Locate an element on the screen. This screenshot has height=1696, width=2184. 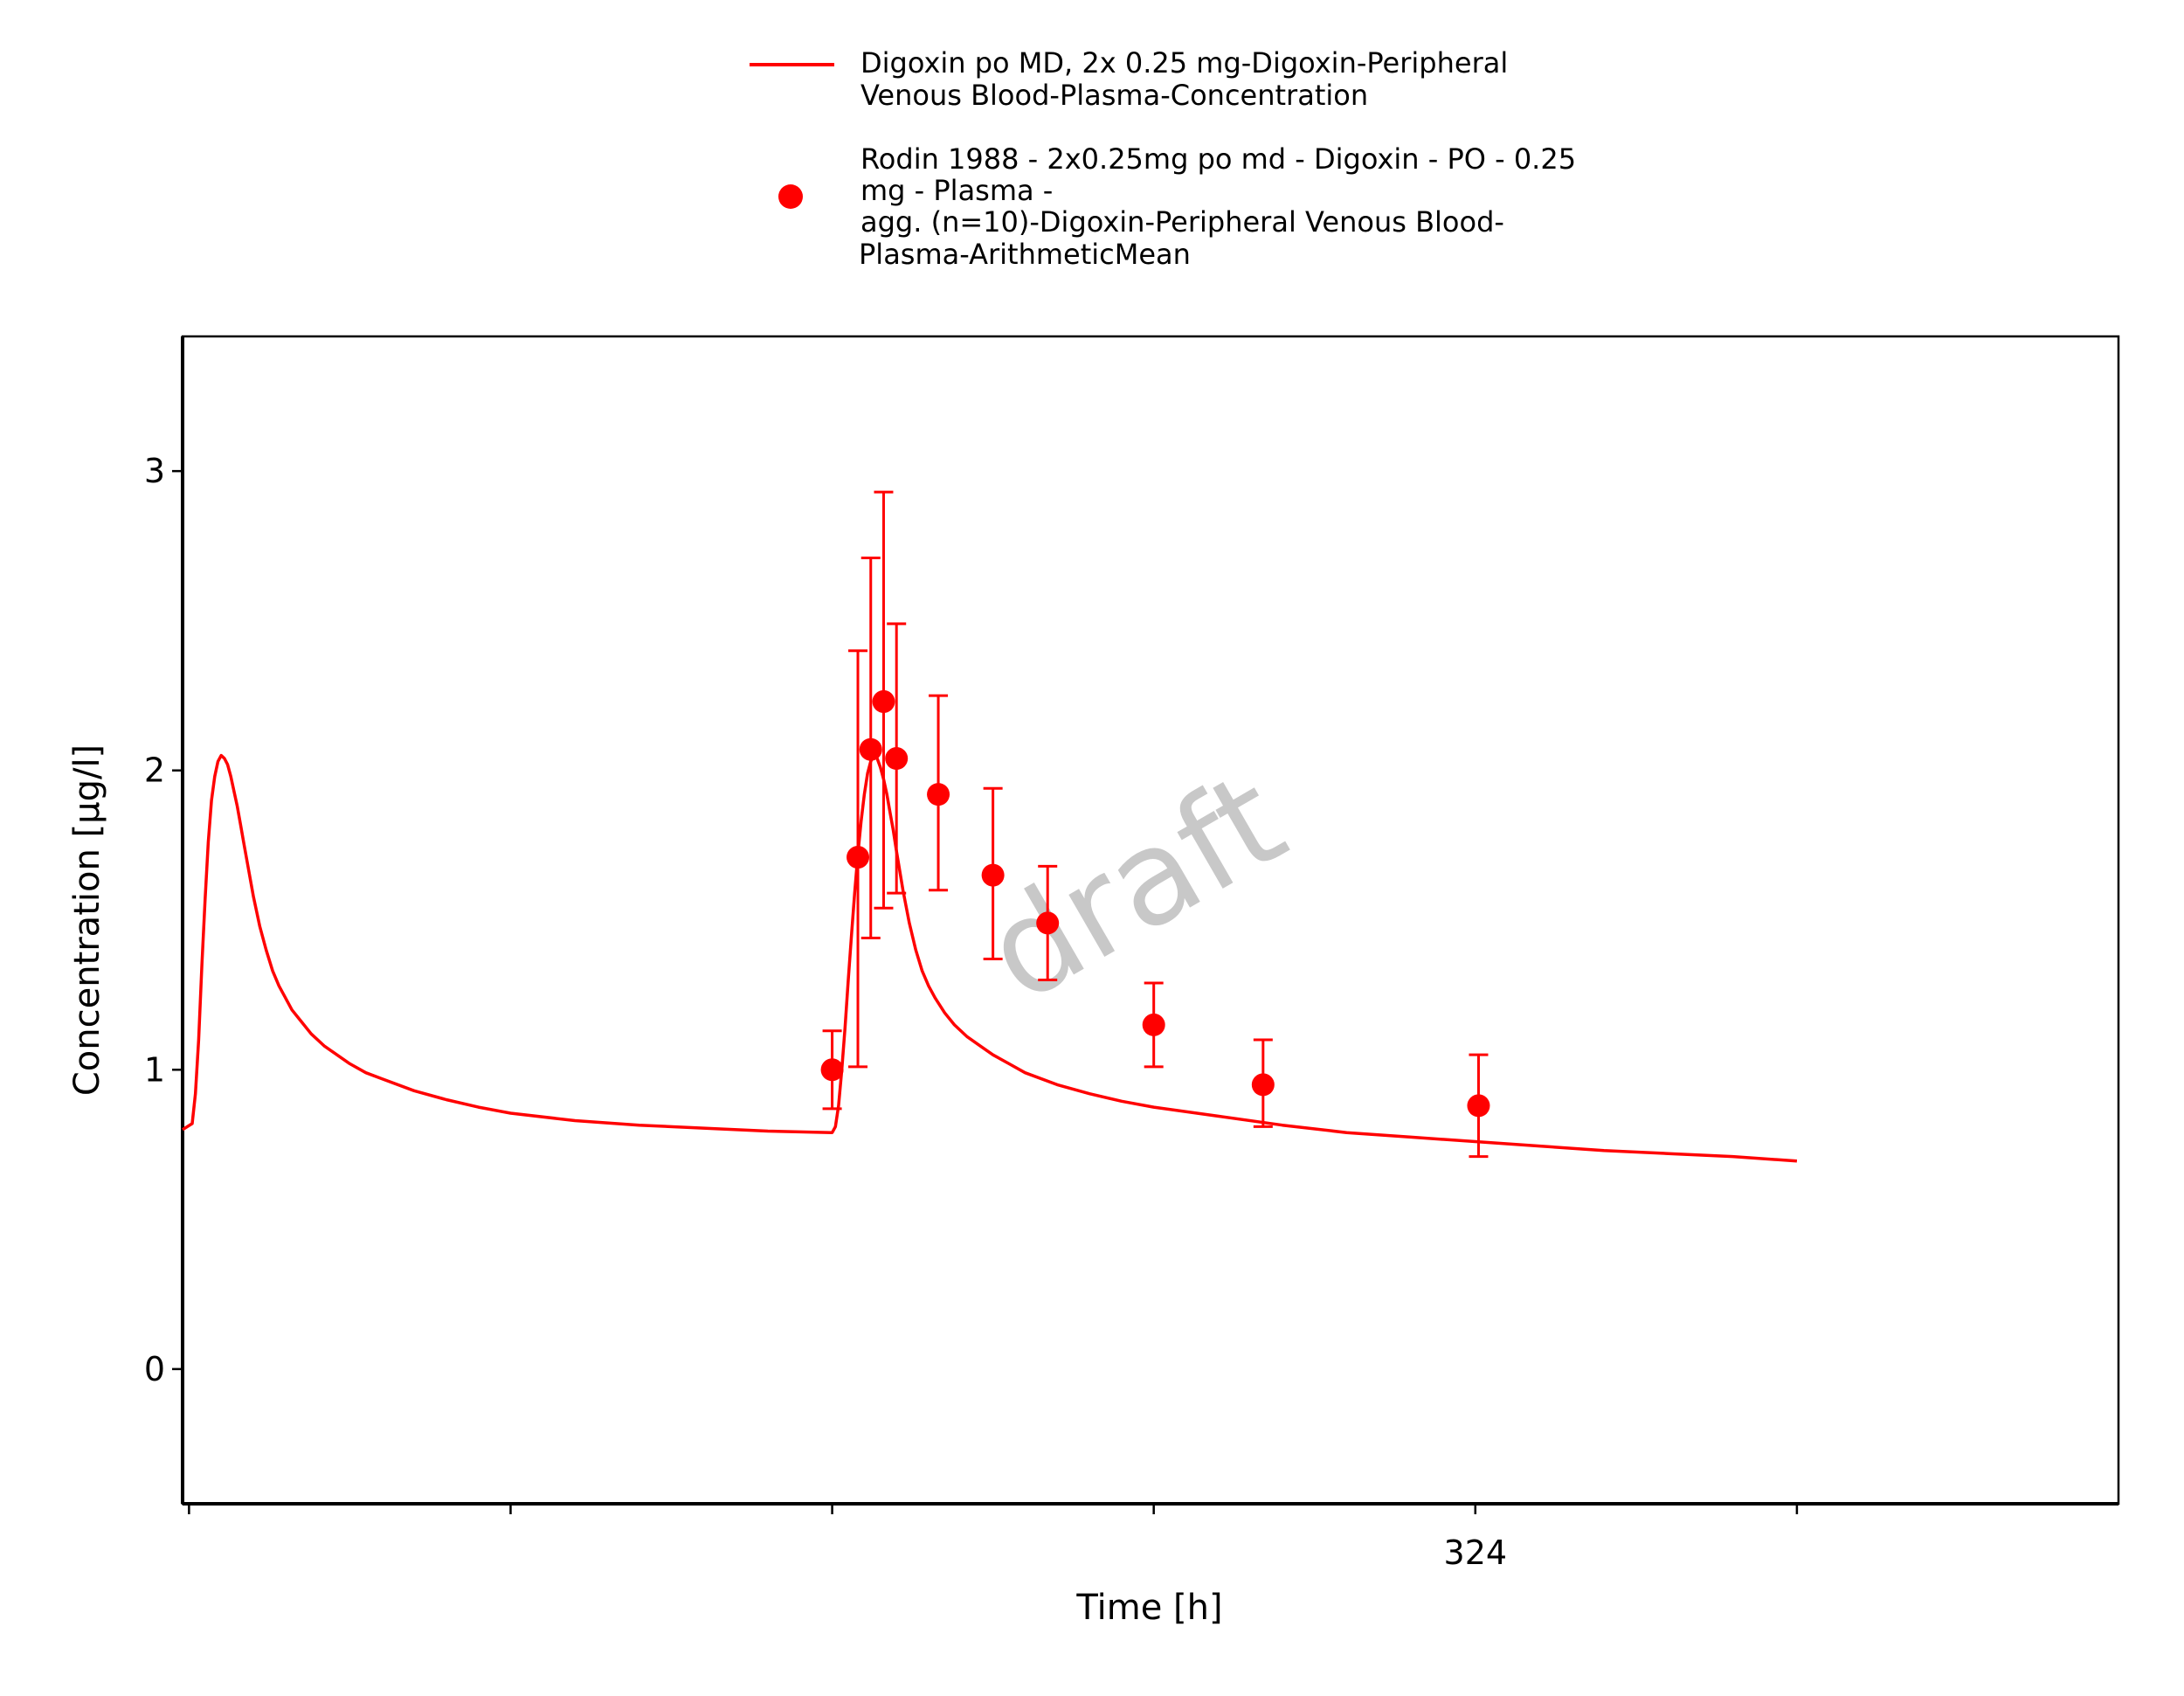
legend-label-observed-line-2: mg - Plasma - is located at coordinates (956, 190).